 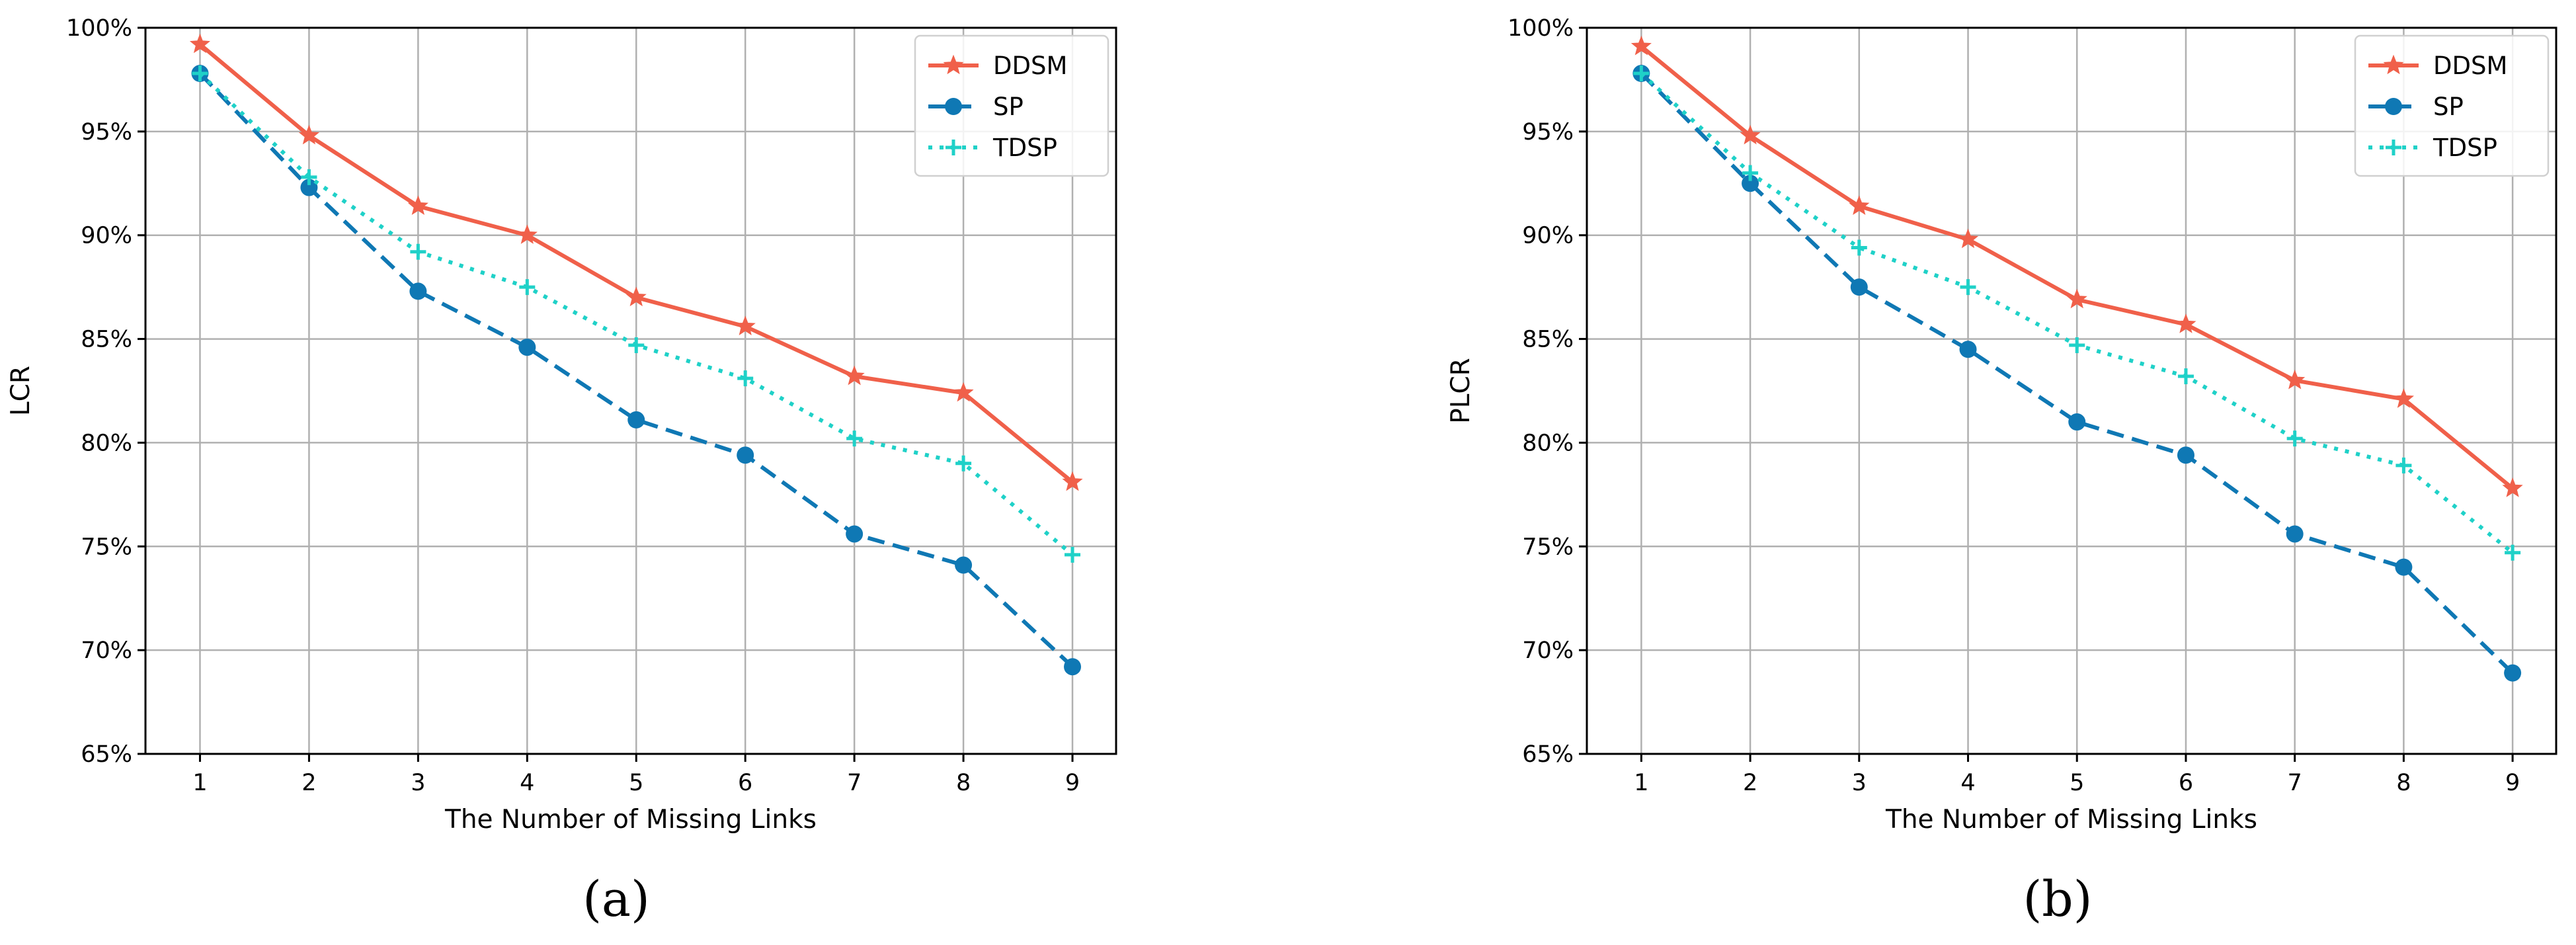 I want to click on y-tick-label: 85%, so click(x=106, y=340).